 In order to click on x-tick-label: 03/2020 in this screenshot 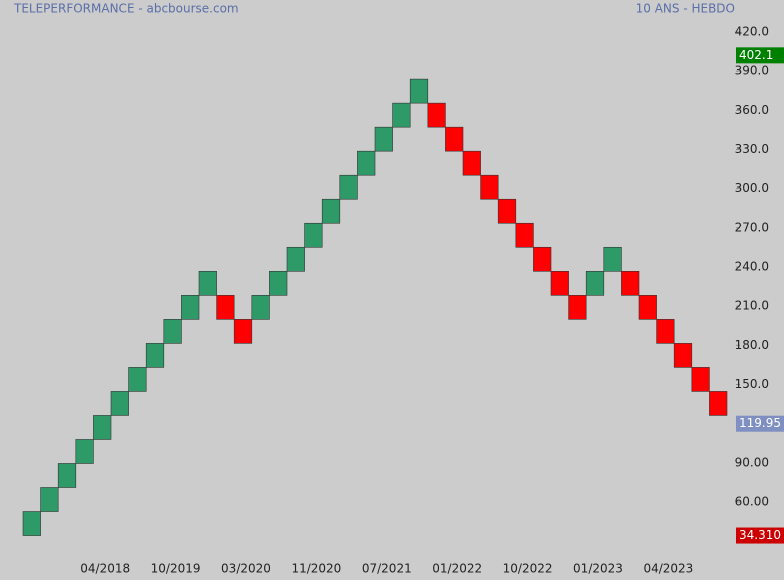, I will do `click(246, 569)`.